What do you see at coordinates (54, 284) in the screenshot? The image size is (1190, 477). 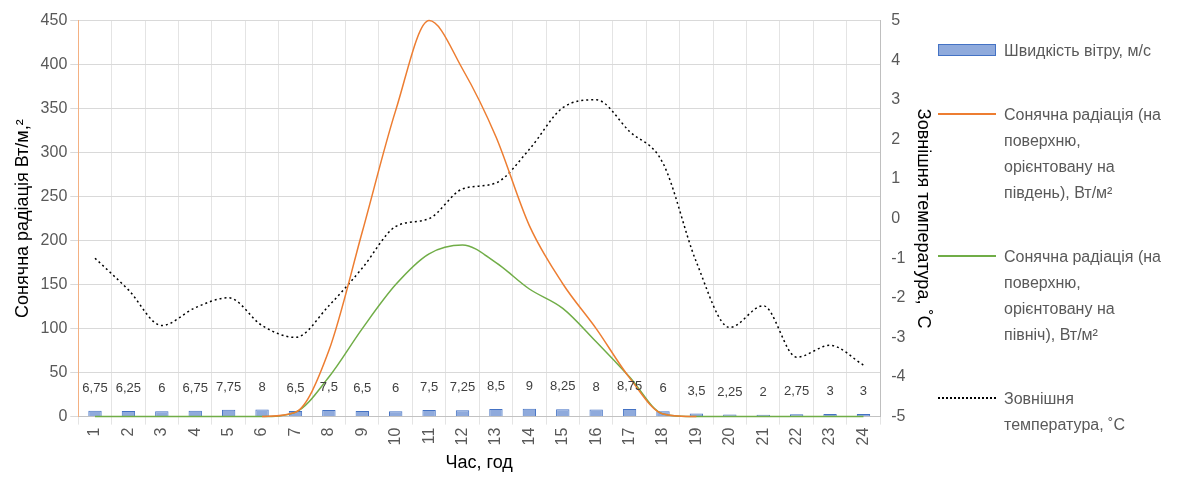 I see `y-tick-label: 150` at bounding box center [54, 284].